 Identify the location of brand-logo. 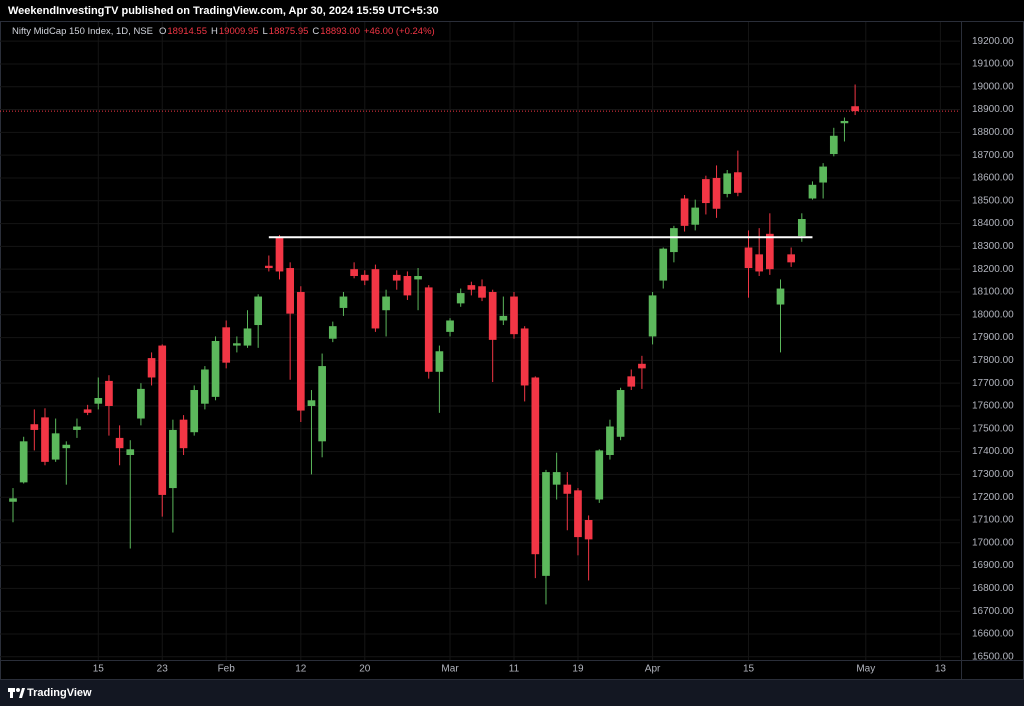
(16, 693).